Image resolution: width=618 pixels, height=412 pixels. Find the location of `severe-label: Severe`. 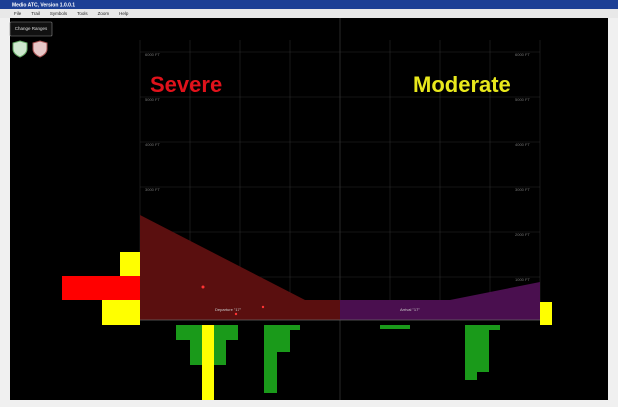

severe-label: Severe is located at coordinates (186, 84).